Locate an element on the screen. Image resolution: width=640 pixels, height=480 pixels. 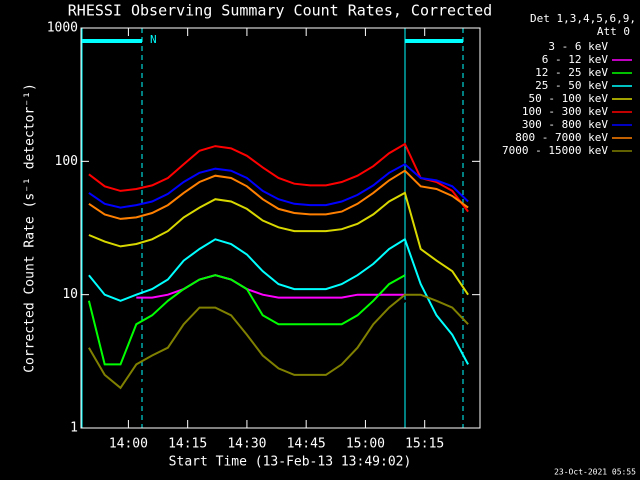
x-tick-label: 15:15 is located at coordinates (424, 444).